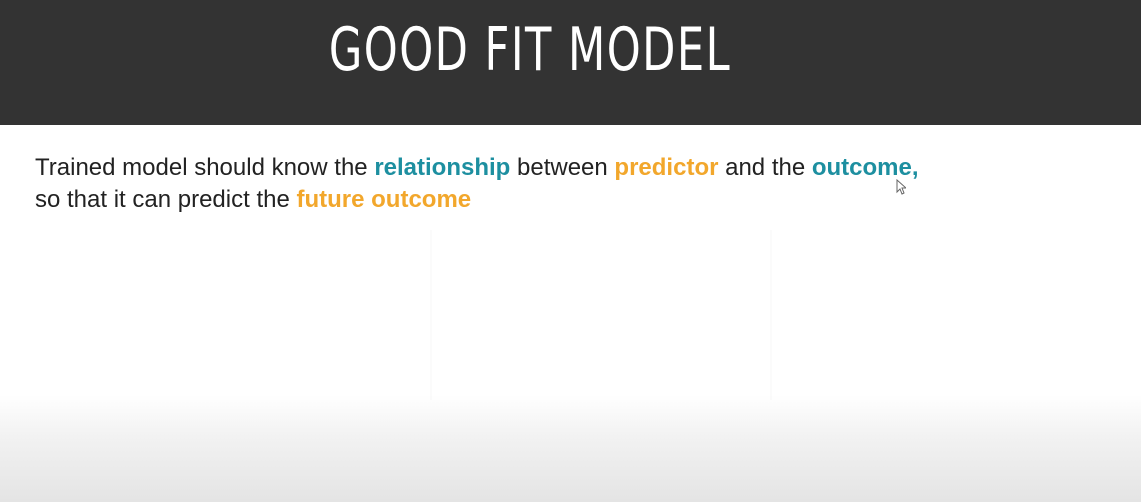 Image resolution: width=1141 pixels, height=502 pixels. What do you see at coordinates (205, 167) in the screenshot?
I see `text-segment: Trained model should know the` at bounding box center [205, 167].